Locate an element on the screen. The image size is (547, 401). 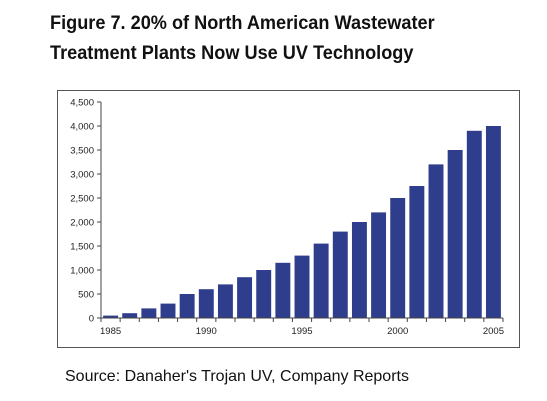
bar-1993 is located at coordinates (264, 294).